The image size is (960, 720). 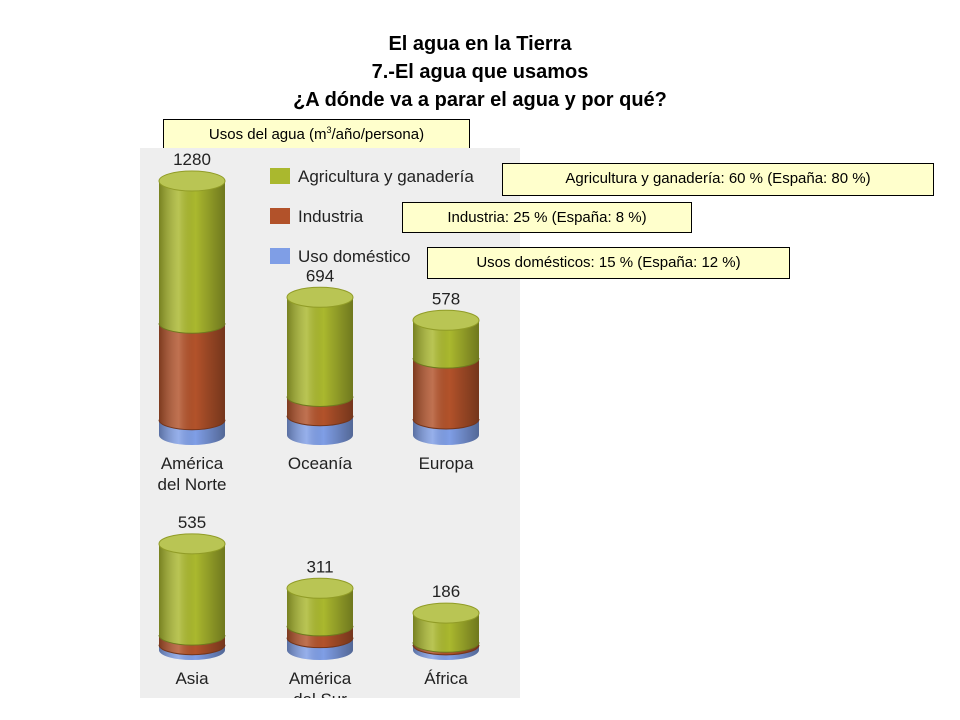 I want to click on cylinder-4: 311 América del Sur, so click(x=320, y=627).